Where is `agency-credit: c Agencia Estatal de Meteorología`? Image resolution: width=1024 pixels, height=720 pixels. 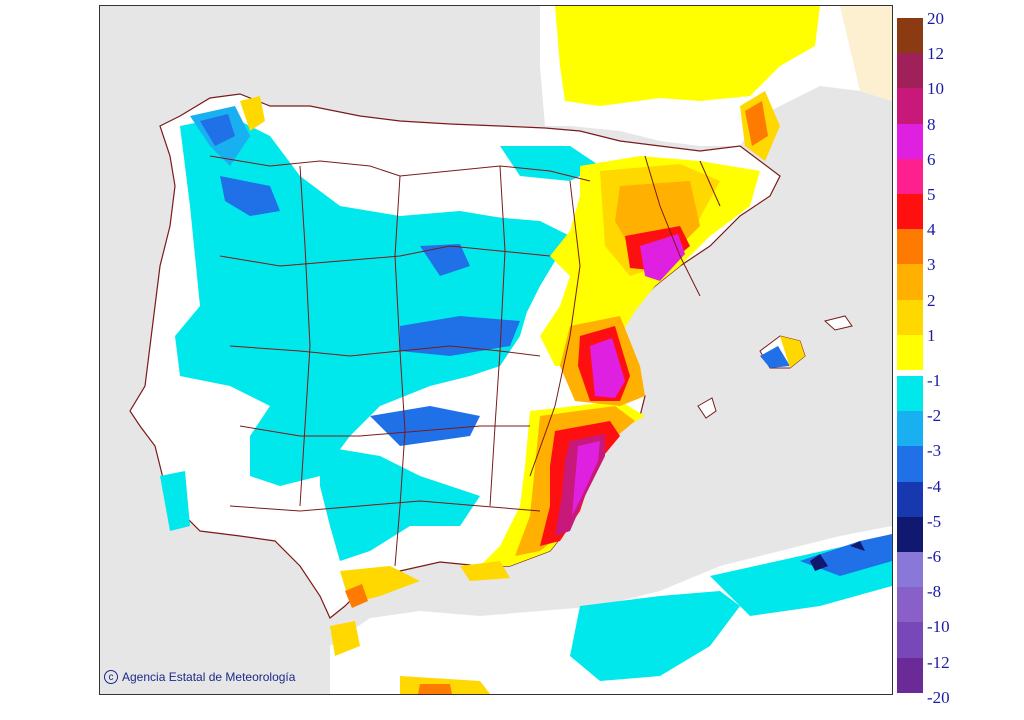 agency-credit: c Agencia Estatal de Meteorología is located at coordinates (199, 677).